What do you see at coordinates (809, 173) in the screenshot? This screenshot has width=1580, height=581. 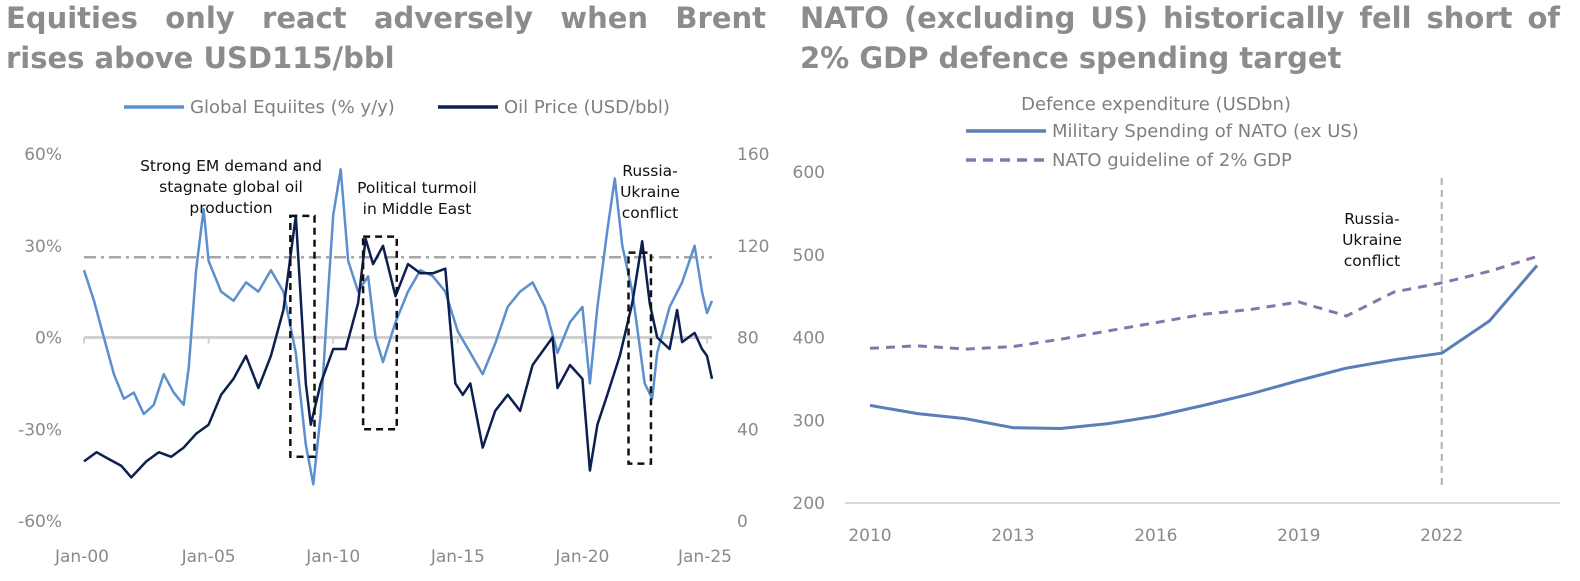 I see `y-tick-label: 600` at bounding box center [809, 173].